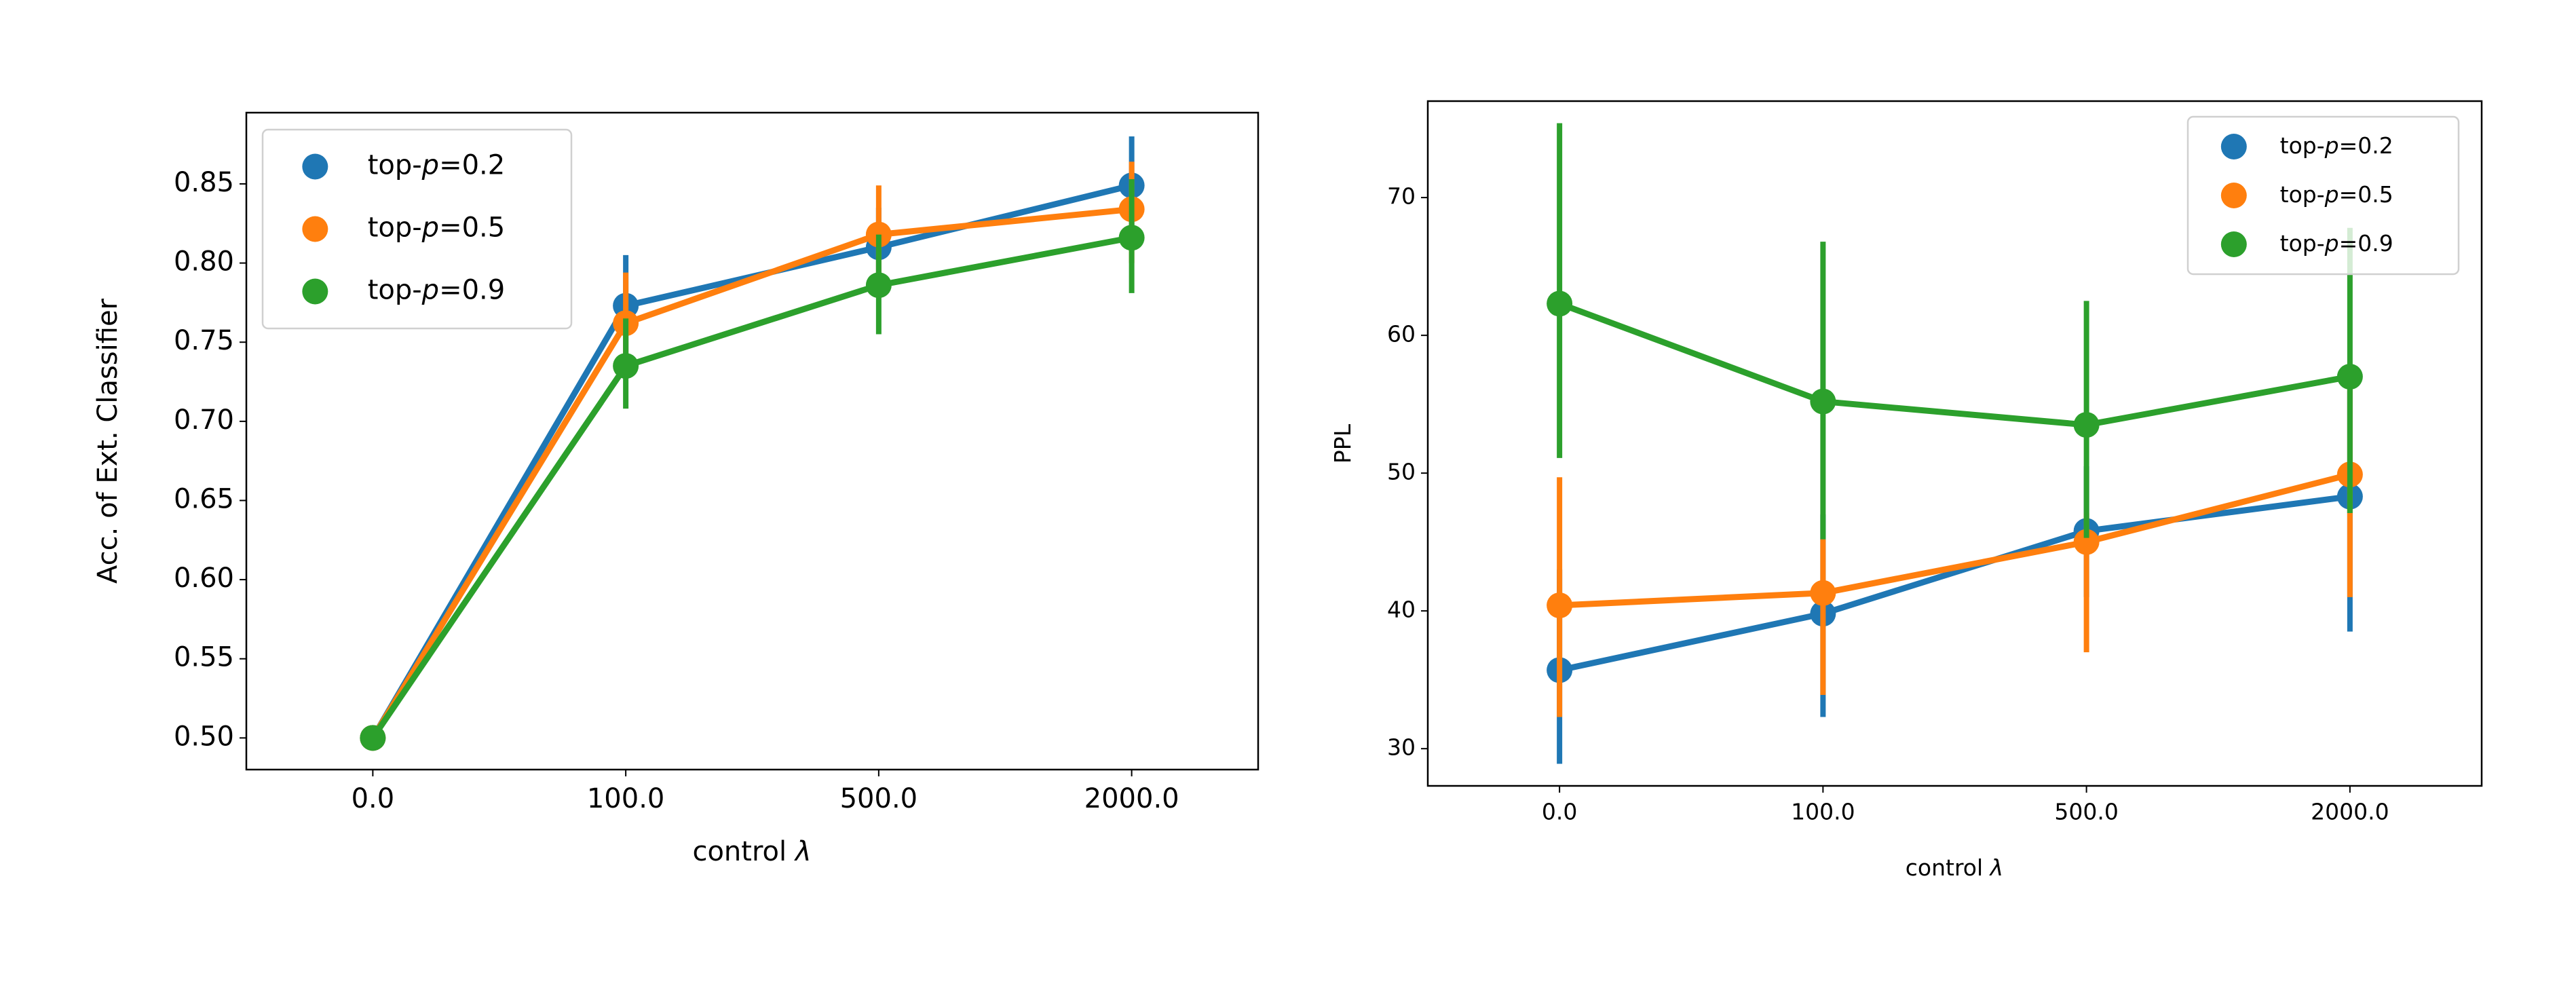 Image resolution: width=2576 pixels, height=982 pixels. What do you see at coordinates (1401, 610) in the screenshot?
I see `y-tick-label: 40` at bounding box center [1401, 610].